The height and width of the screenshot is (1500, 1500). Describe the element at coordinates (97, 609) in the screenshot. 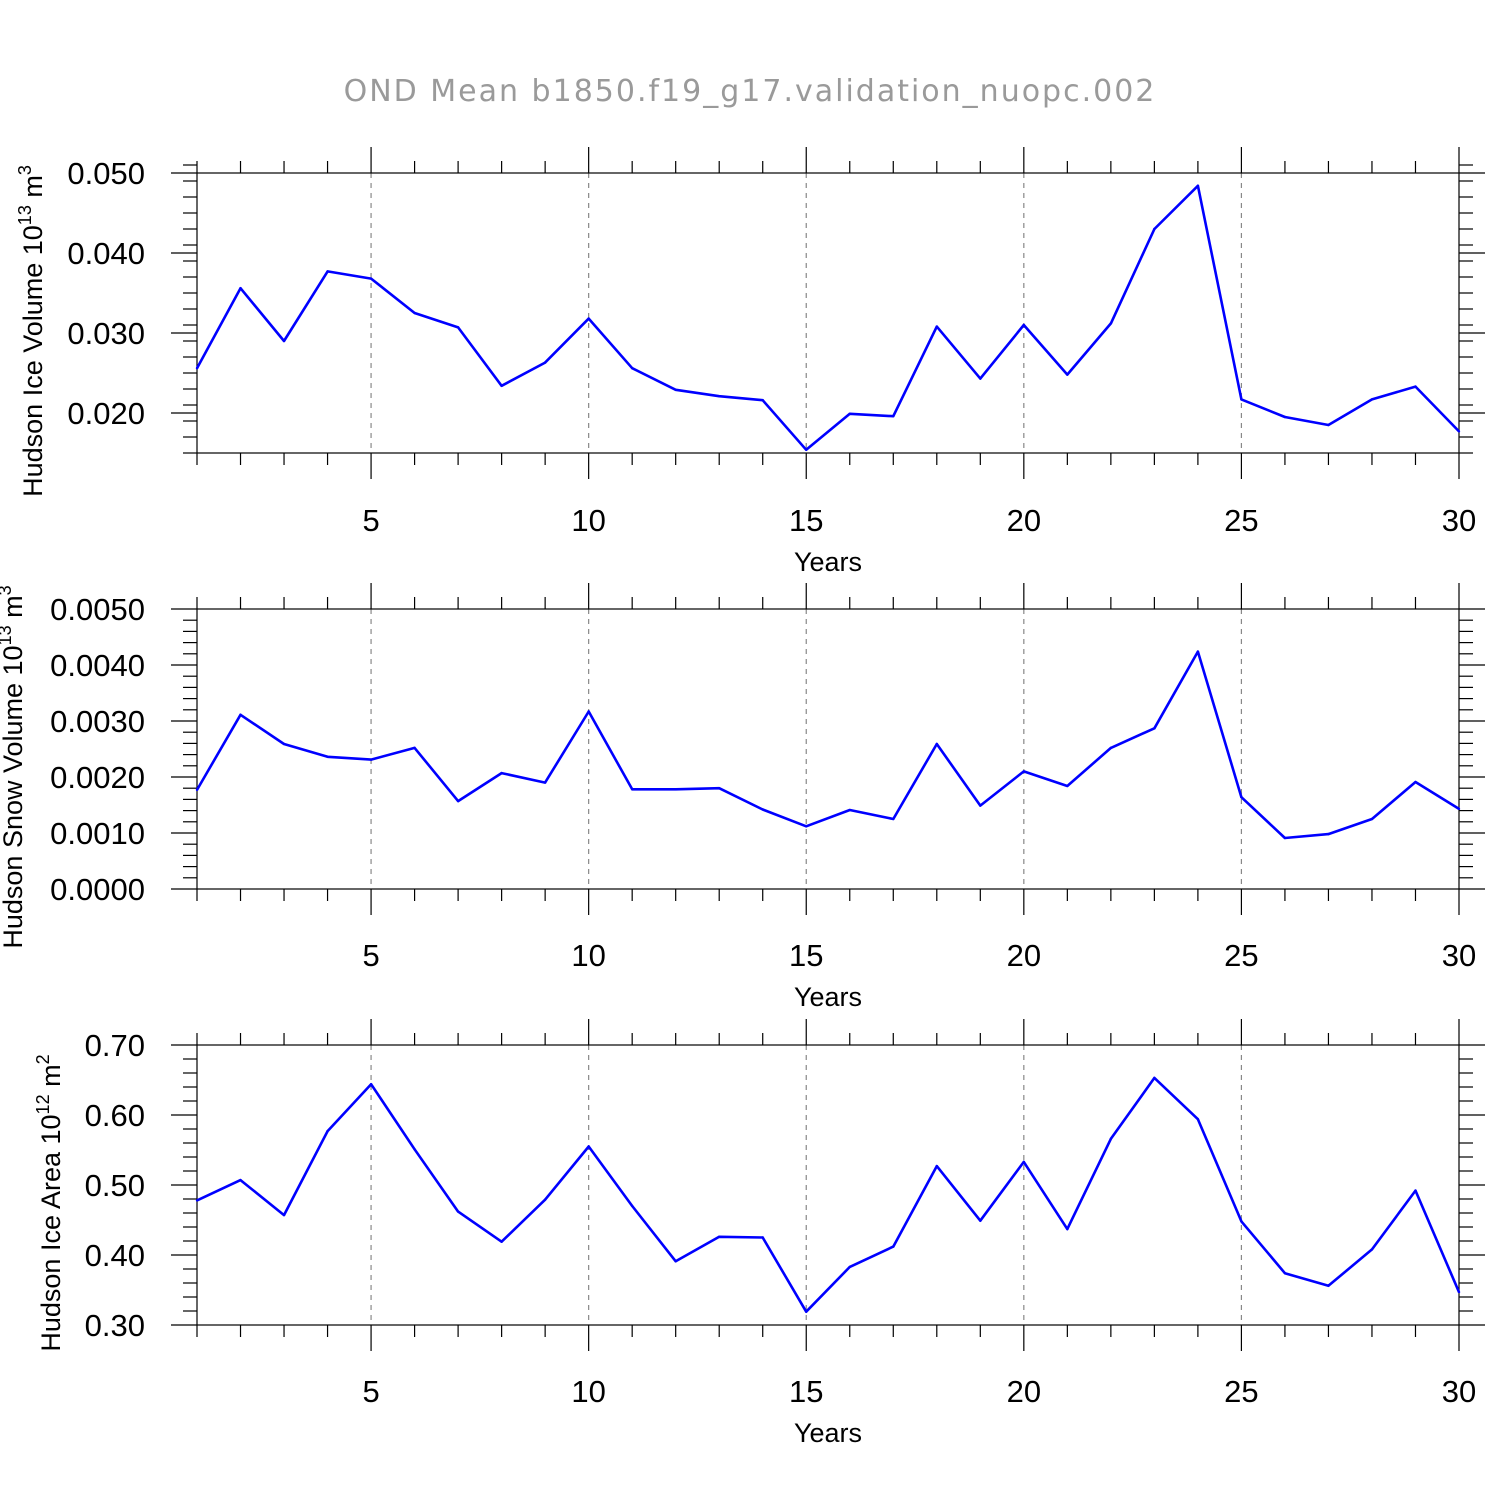

I see `y-tick-label: 0.0050` at that location.